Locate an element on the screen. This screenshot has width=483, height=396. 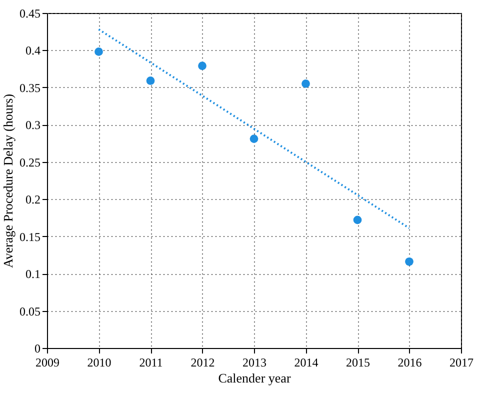
y-tick-label: 0.05 is located at coordinates (30, 311).